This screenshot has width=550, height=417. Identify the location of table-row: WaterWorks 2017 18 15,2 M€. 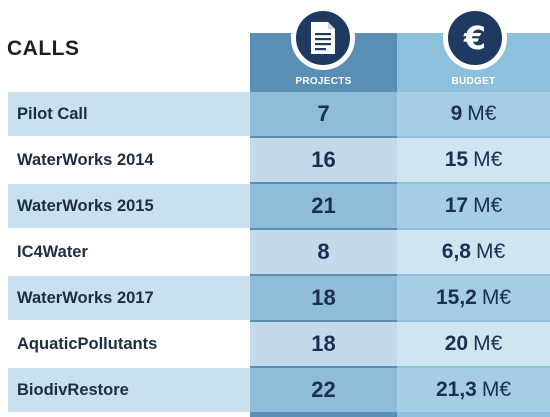
(275, 298).